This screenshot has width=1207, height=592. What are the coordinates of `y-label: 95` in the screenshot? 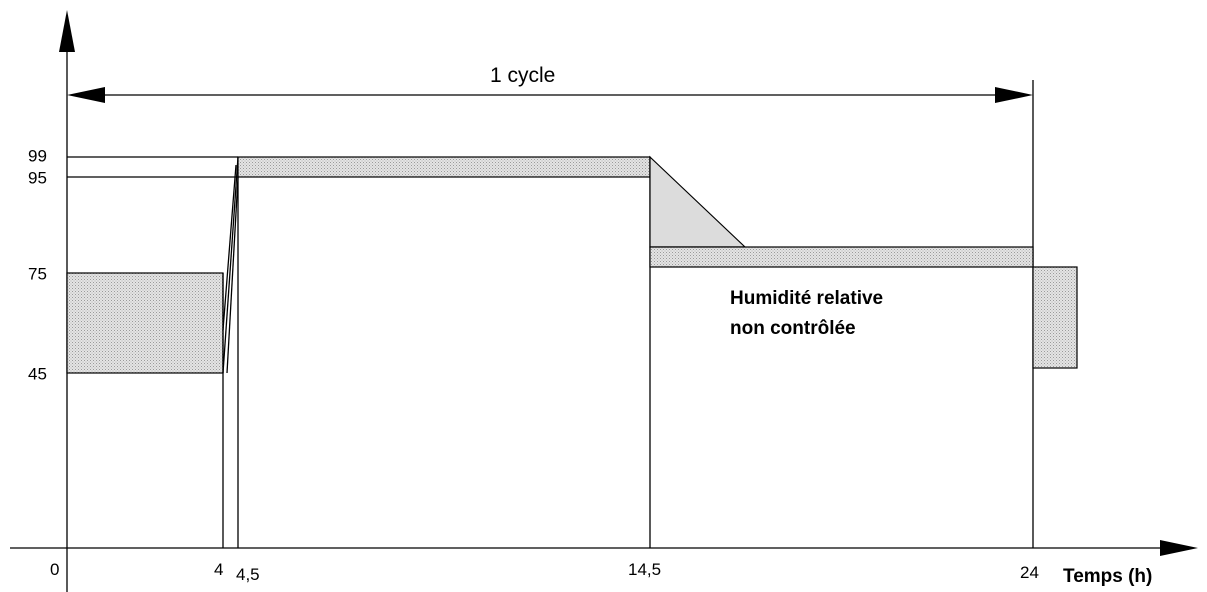 It's located at (37, 177).